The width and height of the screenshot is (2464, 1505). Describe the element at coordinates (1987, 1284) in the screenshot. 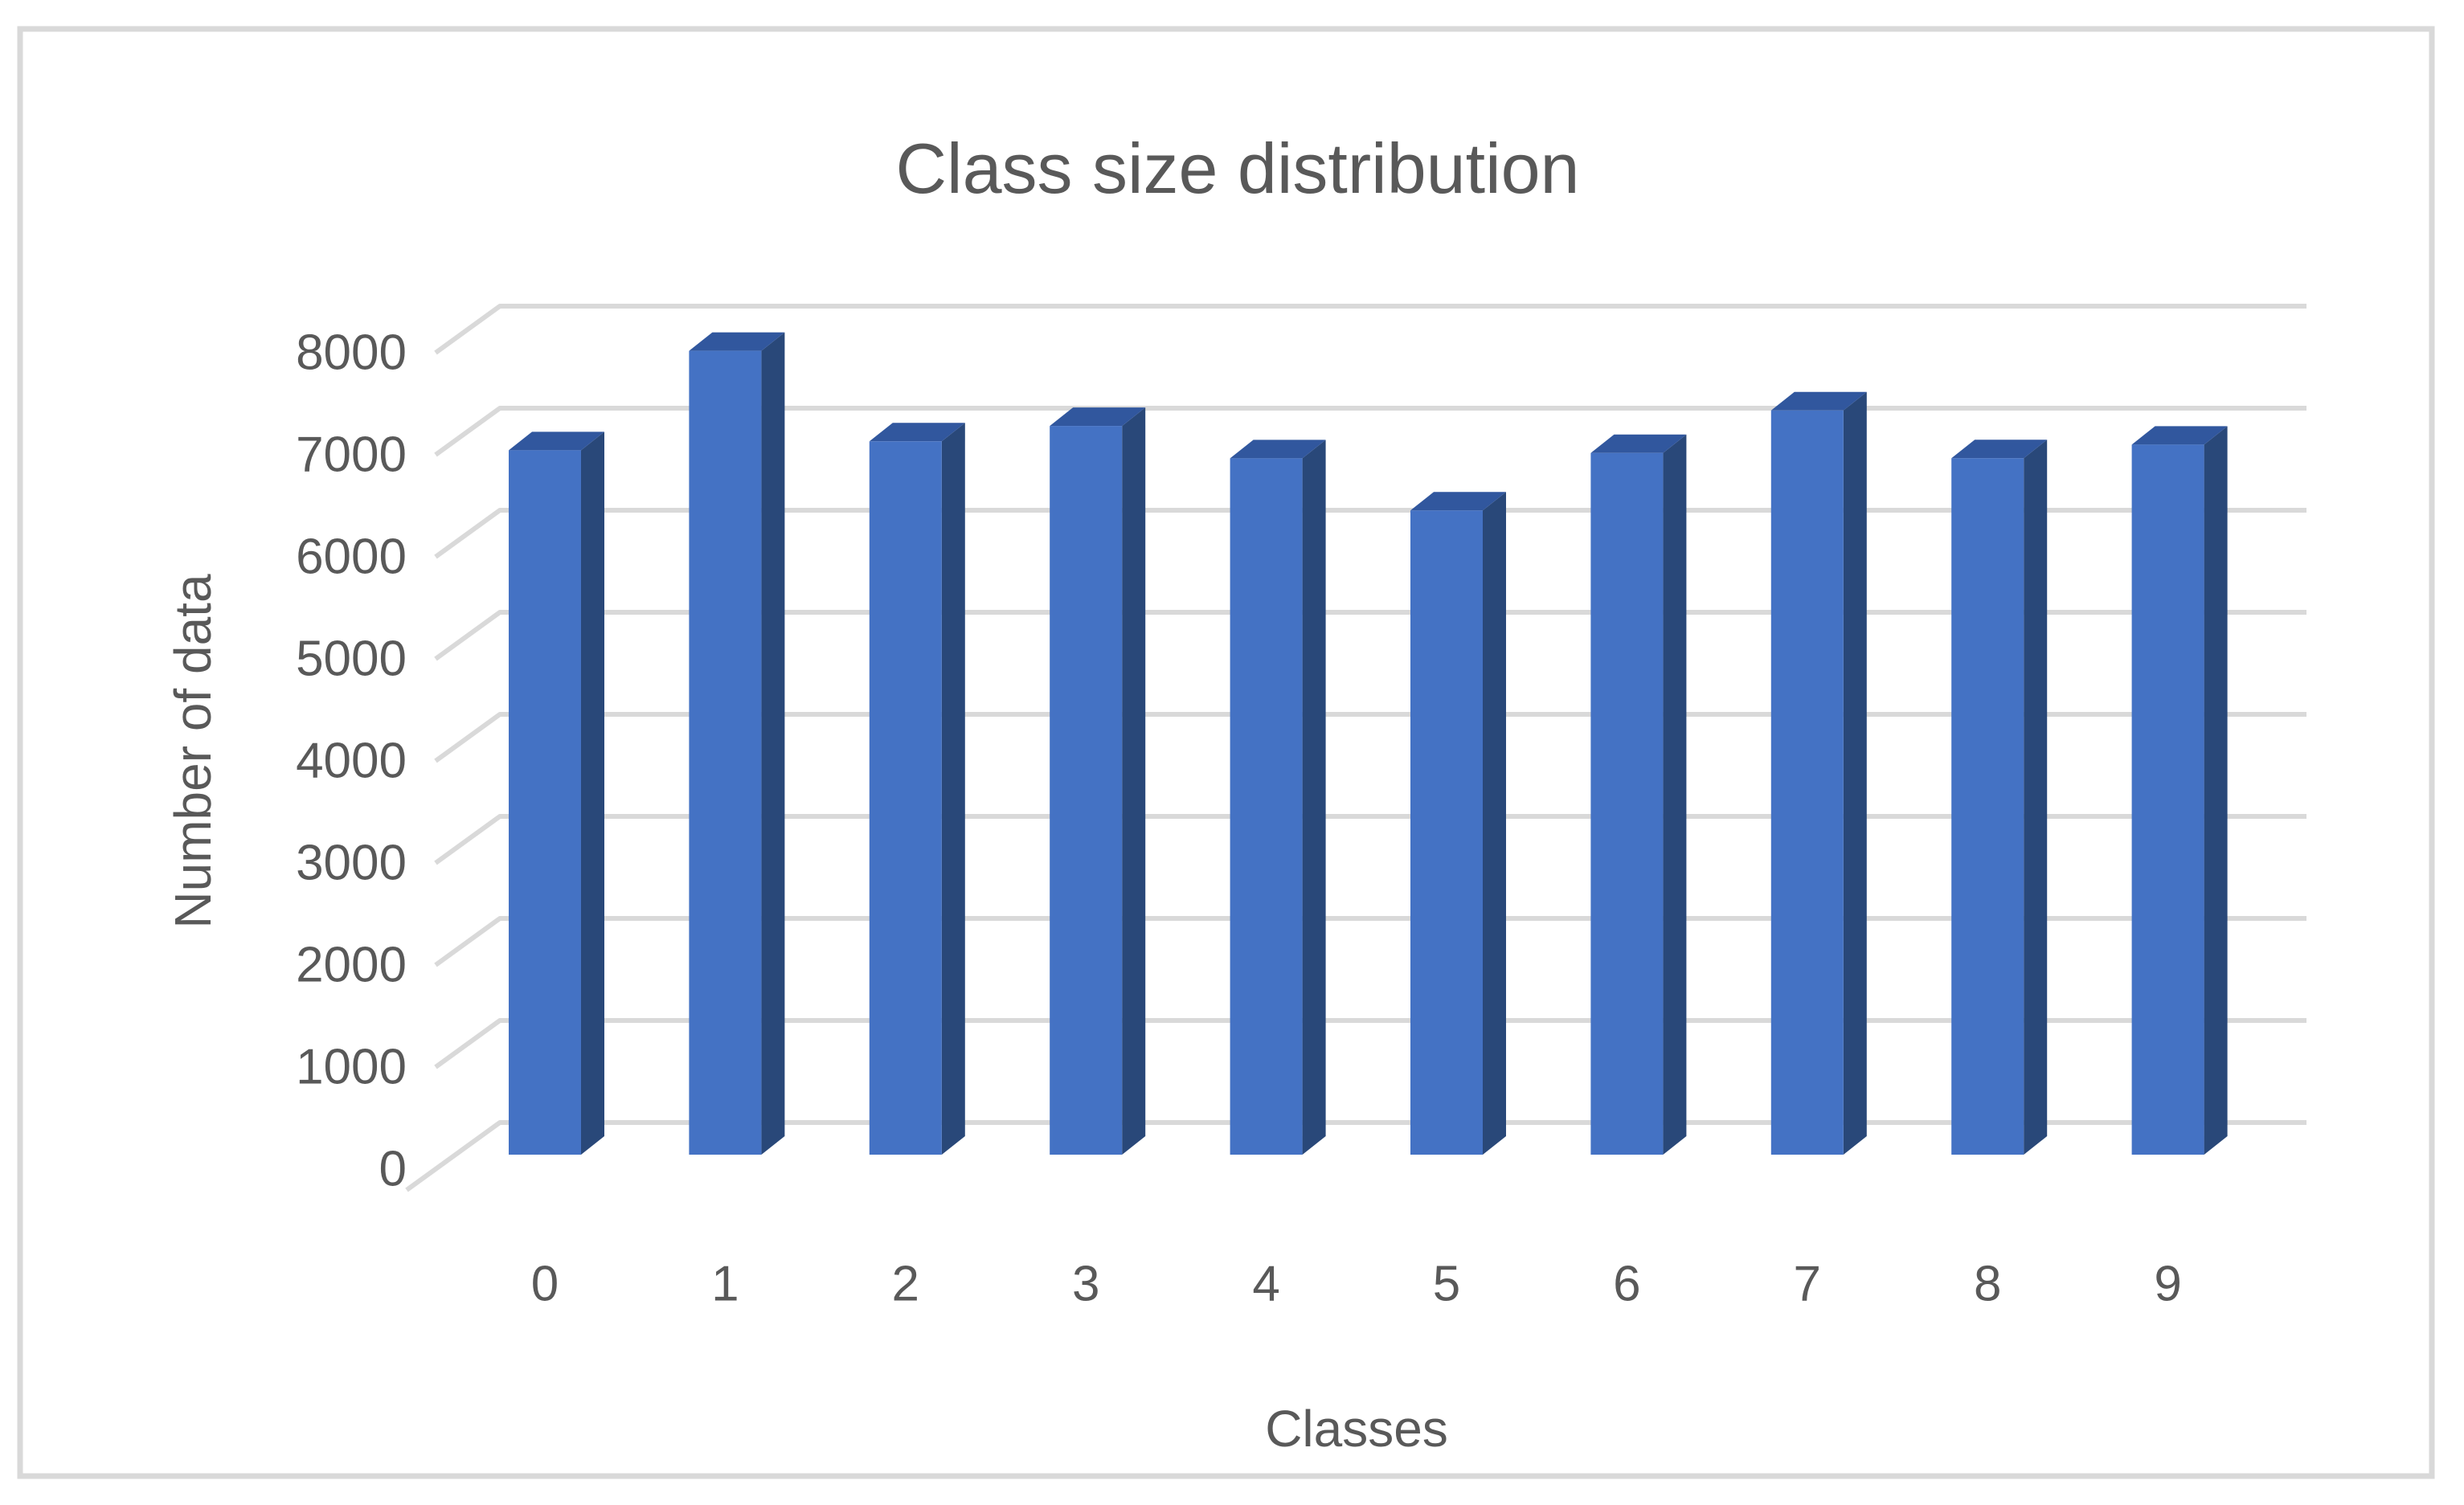

I see `x-category-label: 8` at that location.